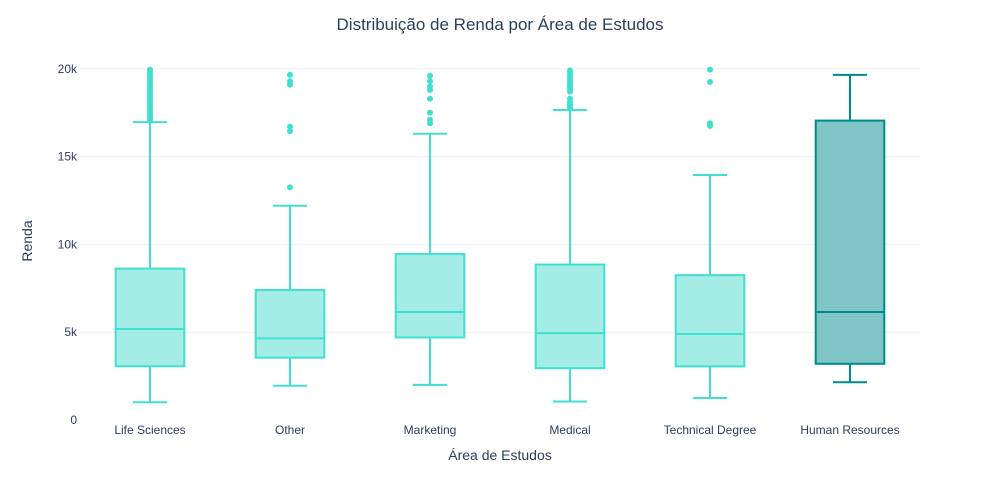  Describe the element at coordinates (710, 430) in the screenshot. I see `x-tick-label: Technical Degree` at that location.